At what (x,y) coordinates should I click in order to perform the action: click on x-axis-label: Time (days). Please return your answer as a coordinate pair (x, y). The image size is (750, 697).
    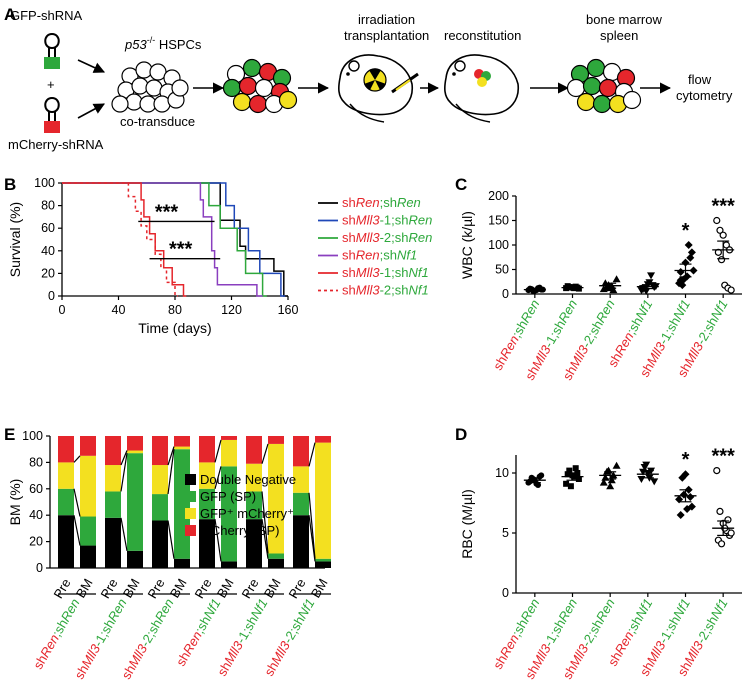
    Looking at the image, I should click on (174, 328).